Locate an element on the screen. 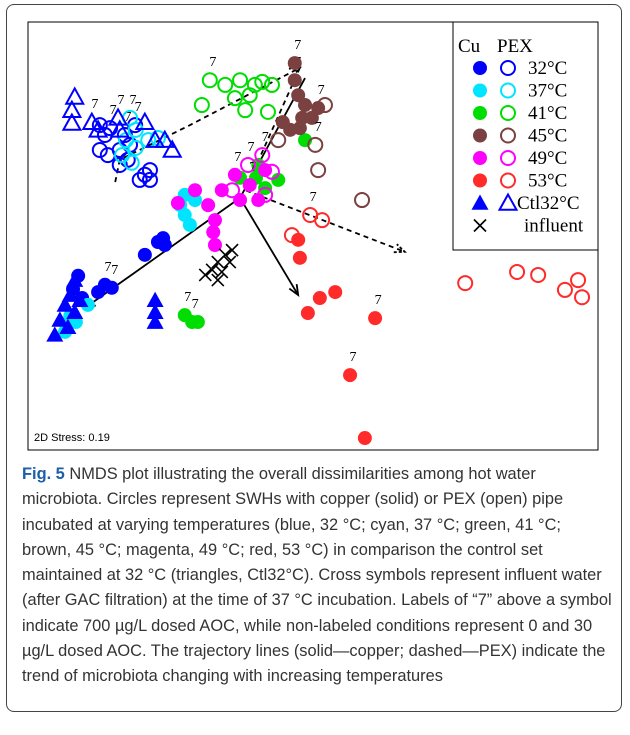 Image resolution: width=630 pixels, height=735 pixels. legend-label: 37°C is located at coordinates (547, 91).